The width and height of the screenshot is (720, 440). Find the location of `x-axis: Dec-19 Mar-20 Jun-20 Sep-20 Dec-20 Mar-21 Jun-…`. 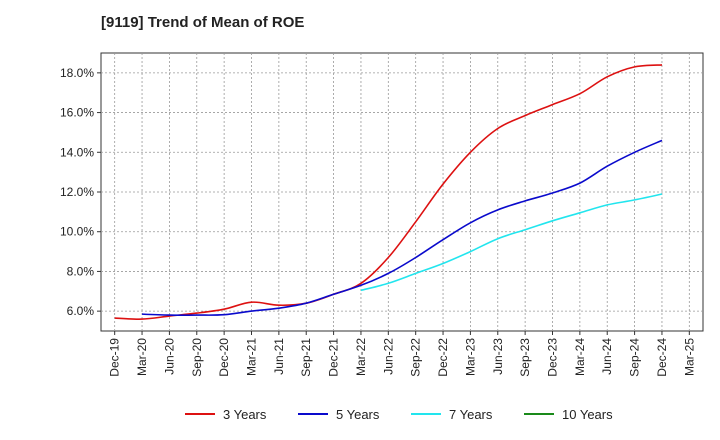

x-axis: Dec-19 Mar-20 Jun-20 Sep-20 Dec-20 Mar-21 Jun-… is located at coordinates (402, 354).